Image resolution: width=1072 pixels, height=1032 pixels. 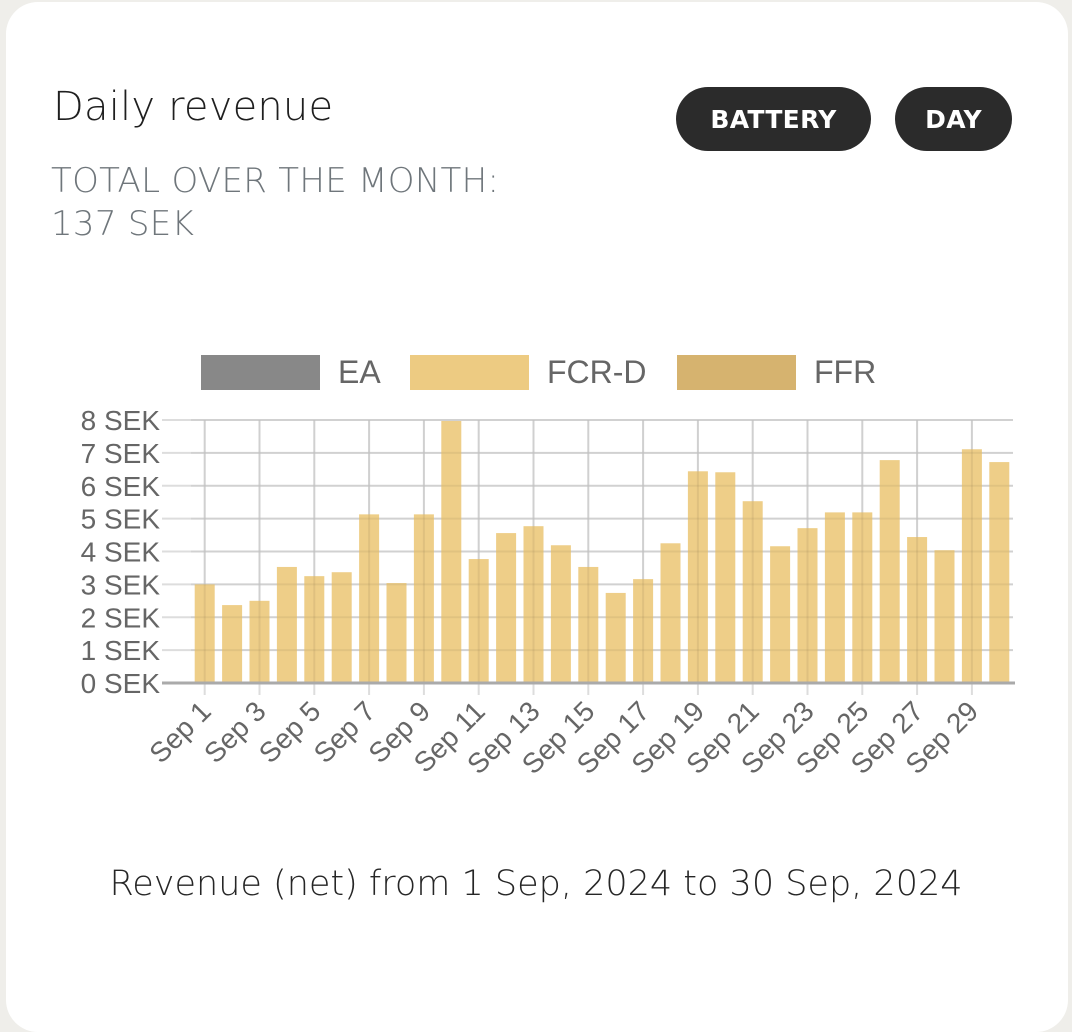 What do you see at coordinates (359, 372) in the screenshot?
I see `legend-label: EA` at bounding box center [359, 372].